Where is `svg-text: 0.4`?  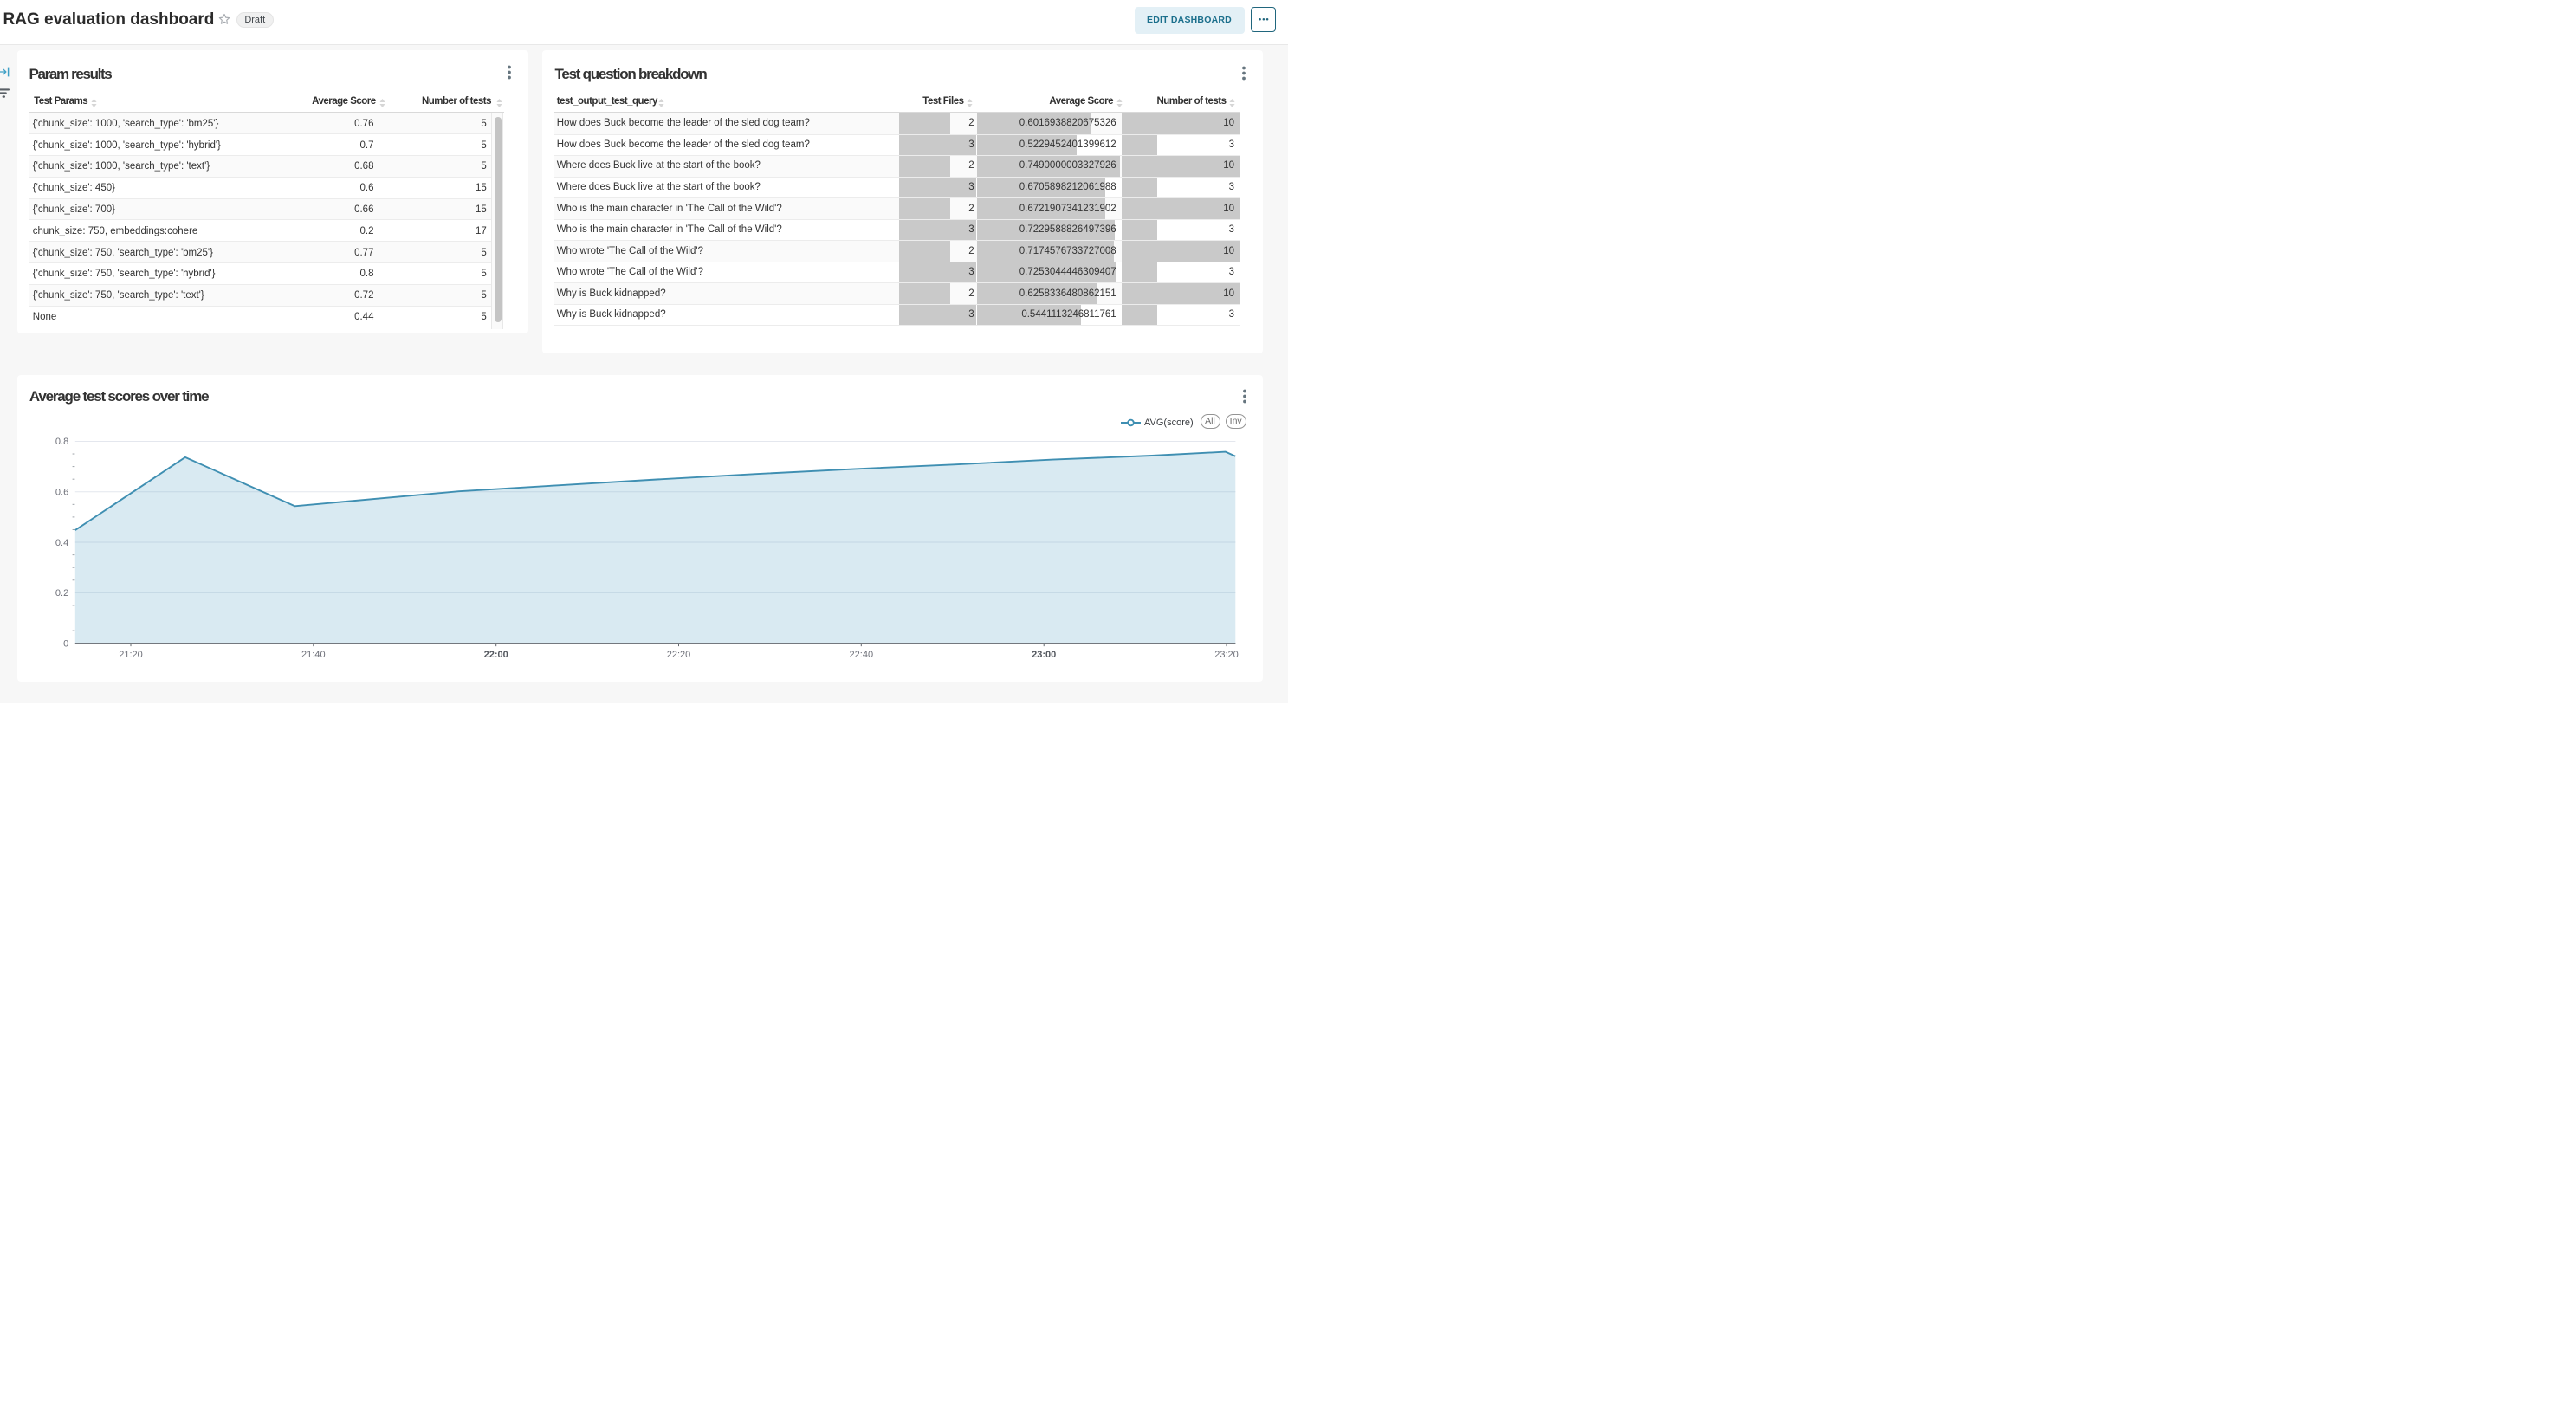 svg-text: 0.4 is located at coordinates (61, 542).